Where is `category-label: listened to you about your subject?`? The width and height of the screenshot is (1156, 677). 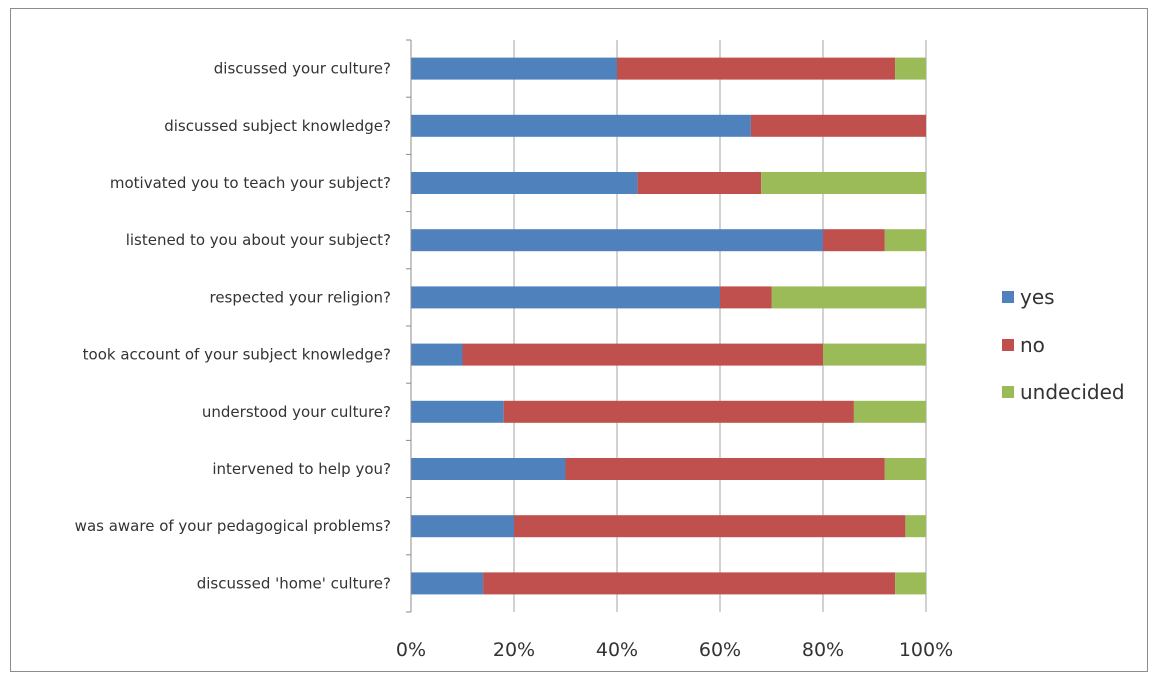 category-label: listened to you about your subject? is located at coordinates (258, 240).